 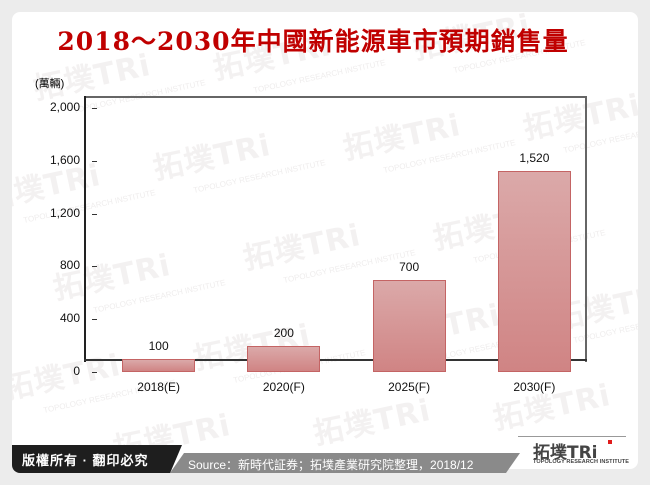 What do you see at coordinates (534, 387) in the screenshot?
I see `x-category-label: 2030(F)` at bounding box center [534, 387].